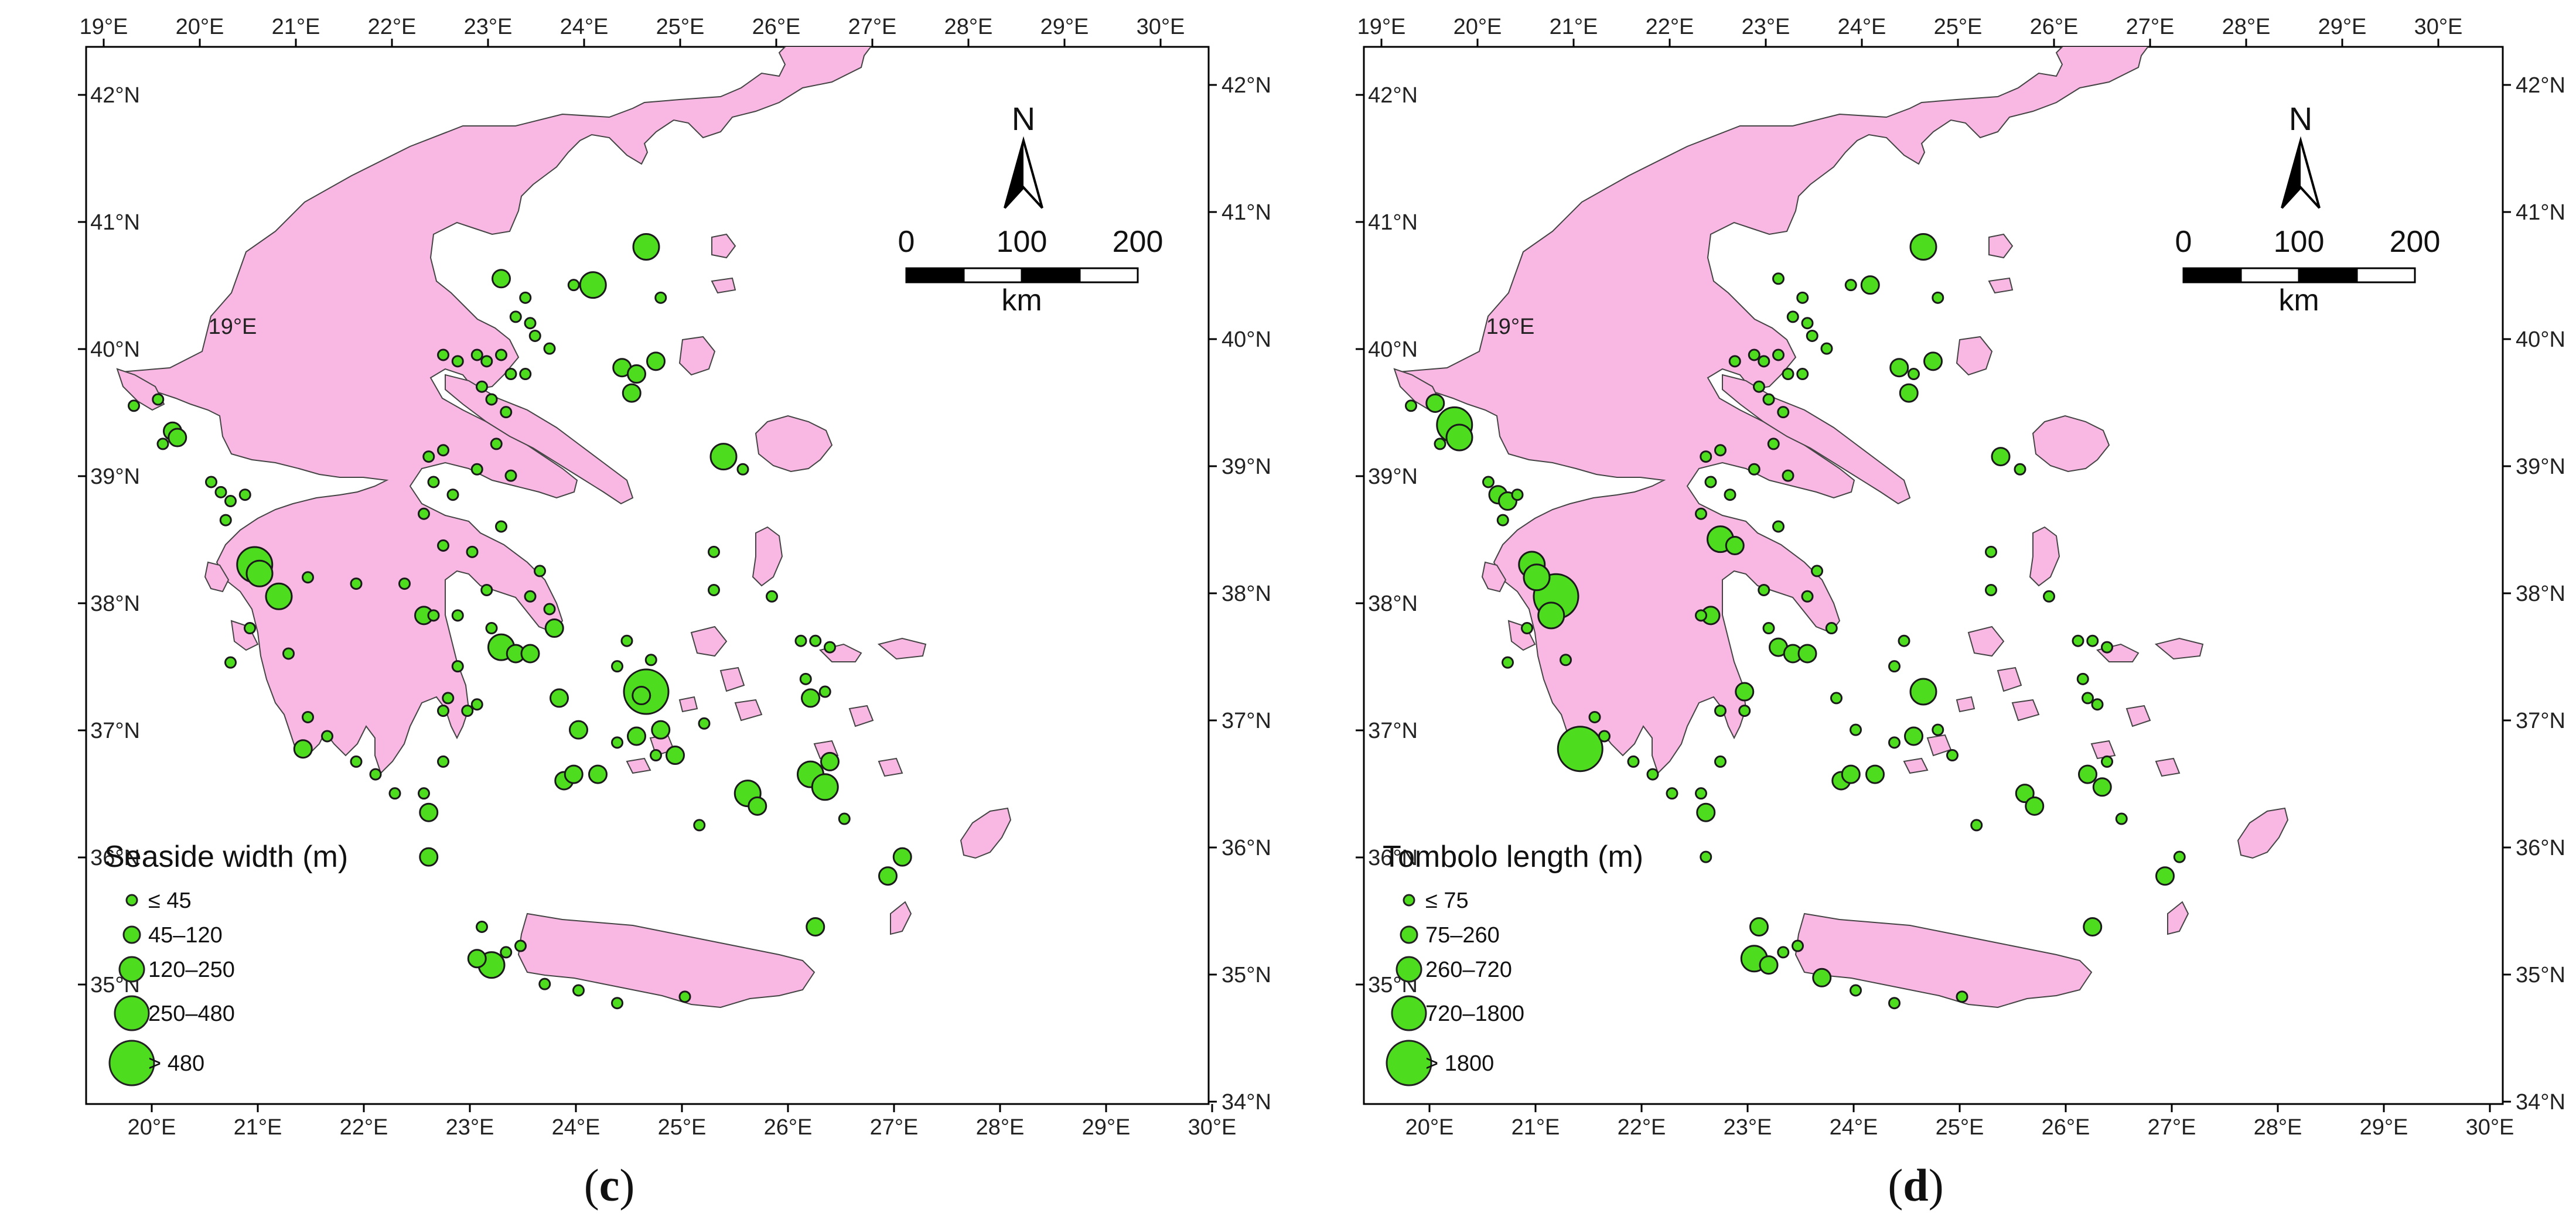 The width and height of the screenshot is (2576, 1227). I want to click on bottom-lon-tick-label: 21°E, so click(258, 1127).